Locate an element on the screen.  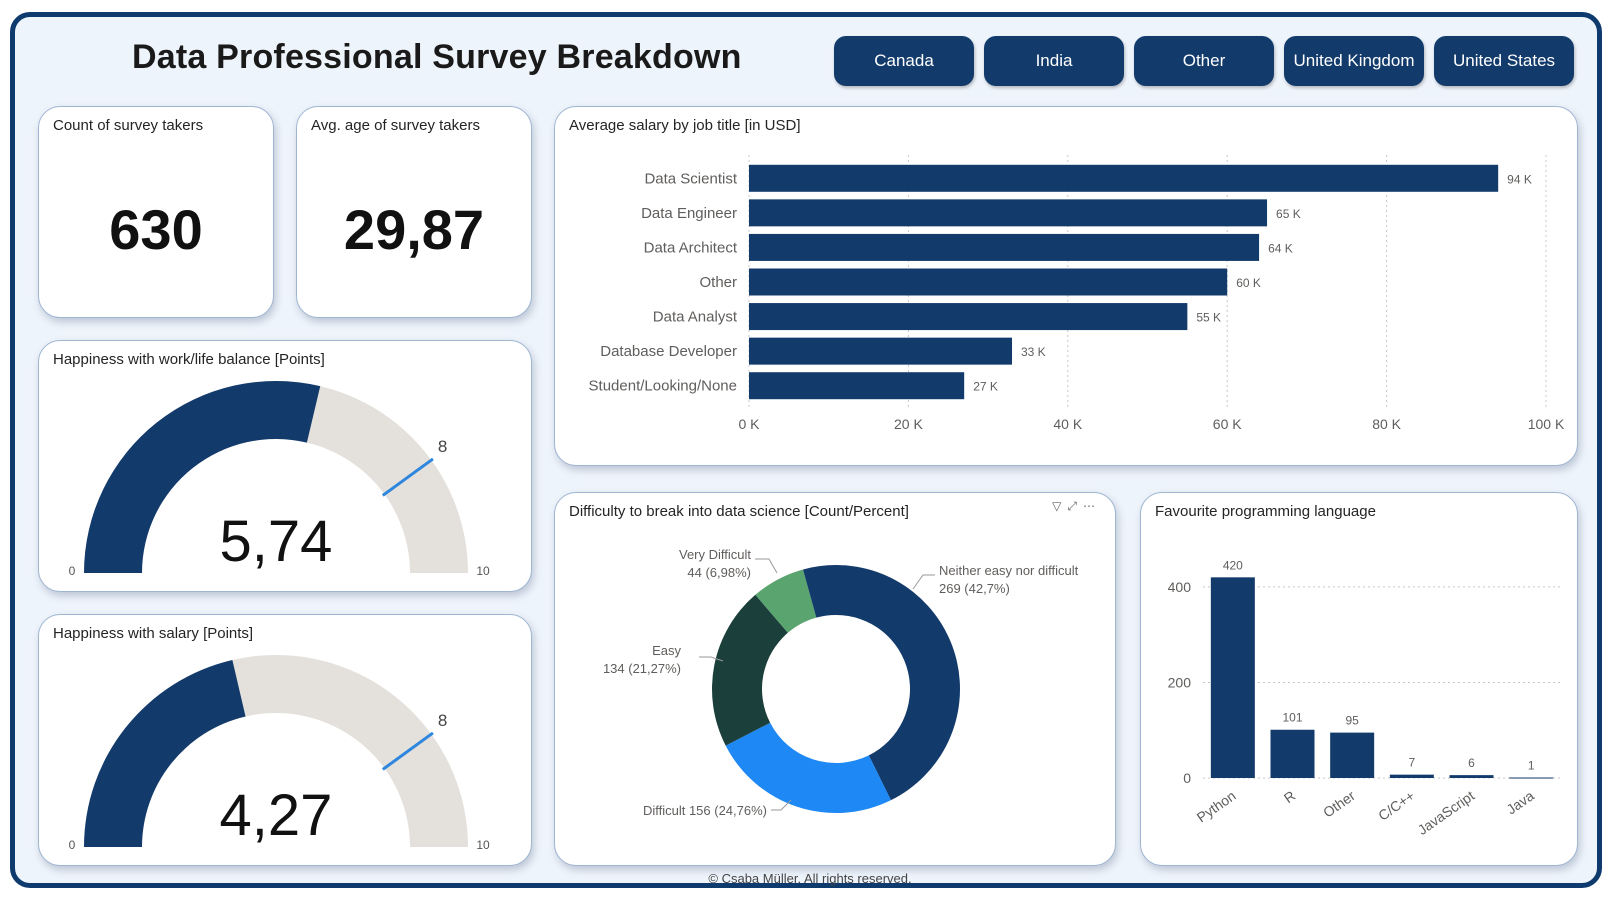
donut-data-label: Difficult 156 (24,76%) is located at coordinates (705, 810).